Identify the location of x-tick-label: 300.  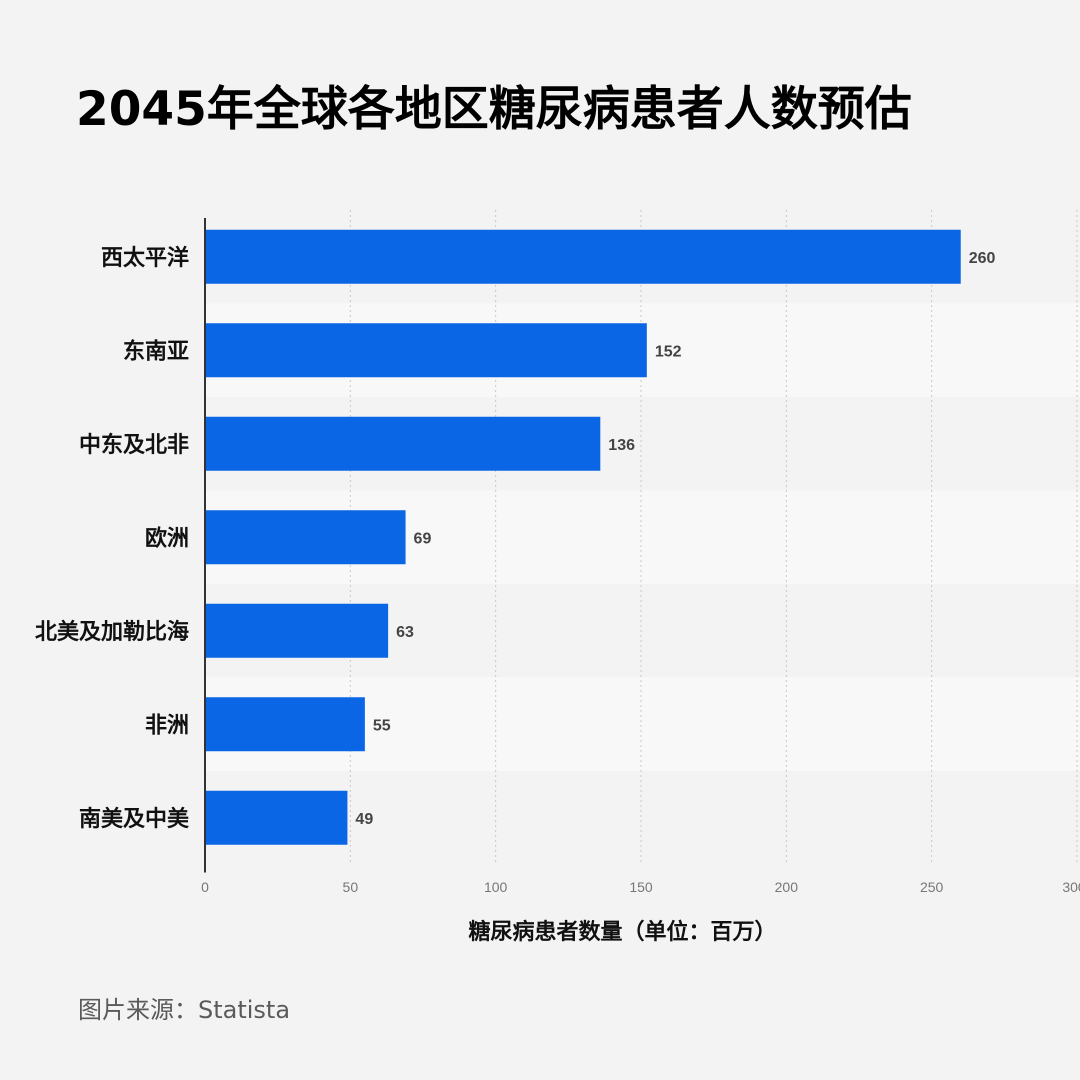
(1071, 887).